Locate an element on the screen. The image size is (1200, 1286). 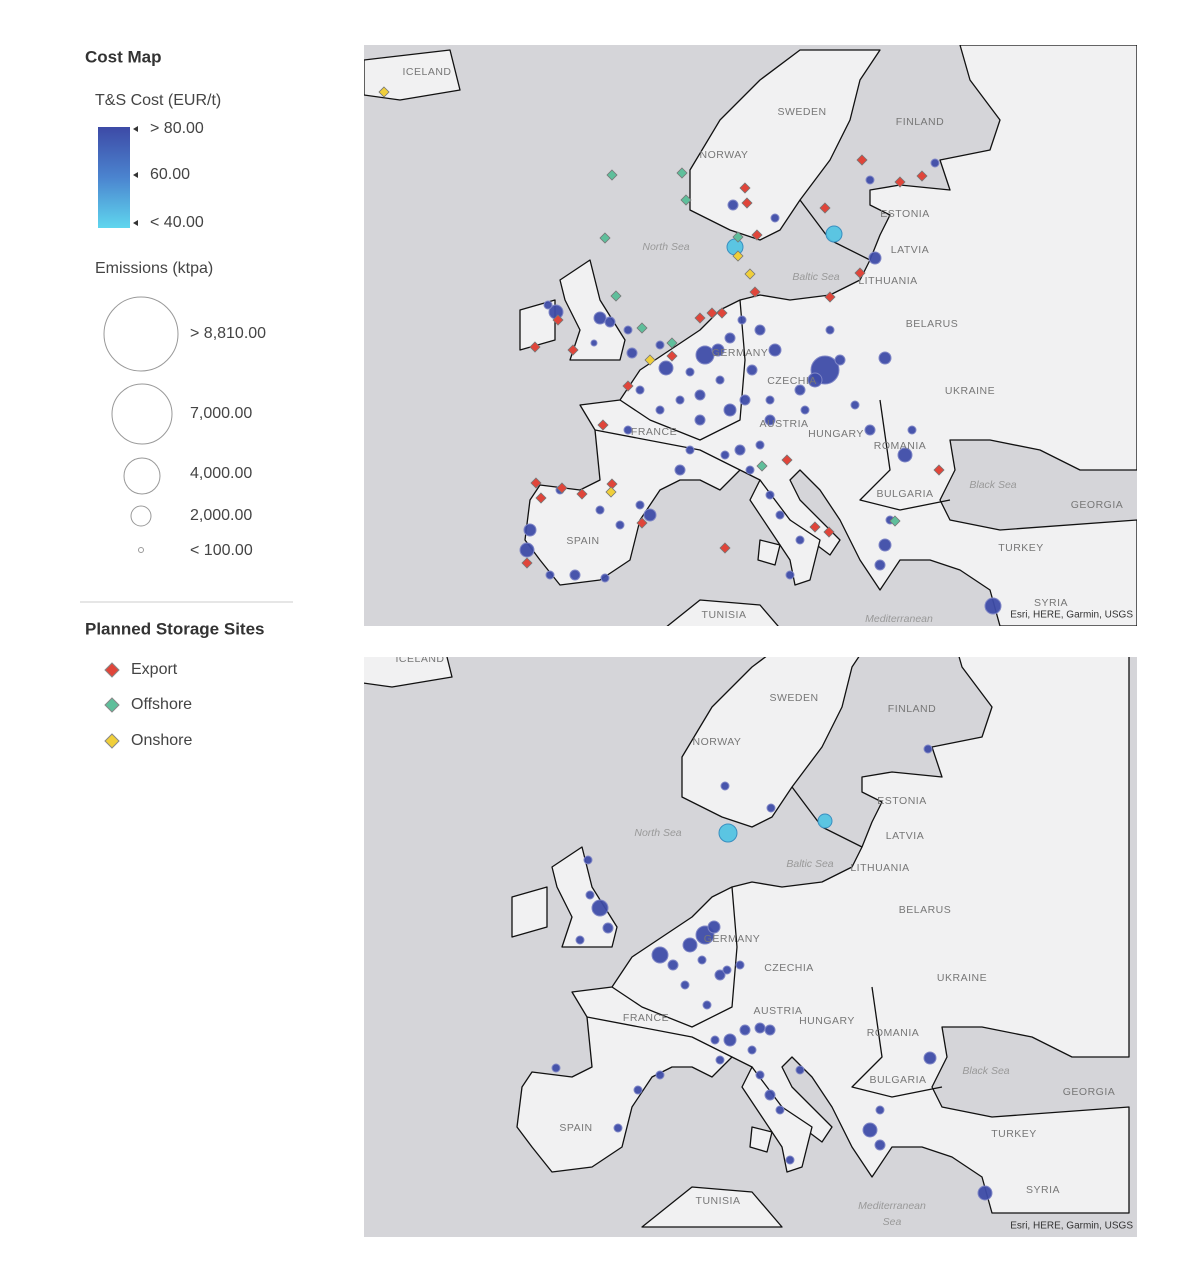
place-label: BELARUS is located at coordinates (932, 324).